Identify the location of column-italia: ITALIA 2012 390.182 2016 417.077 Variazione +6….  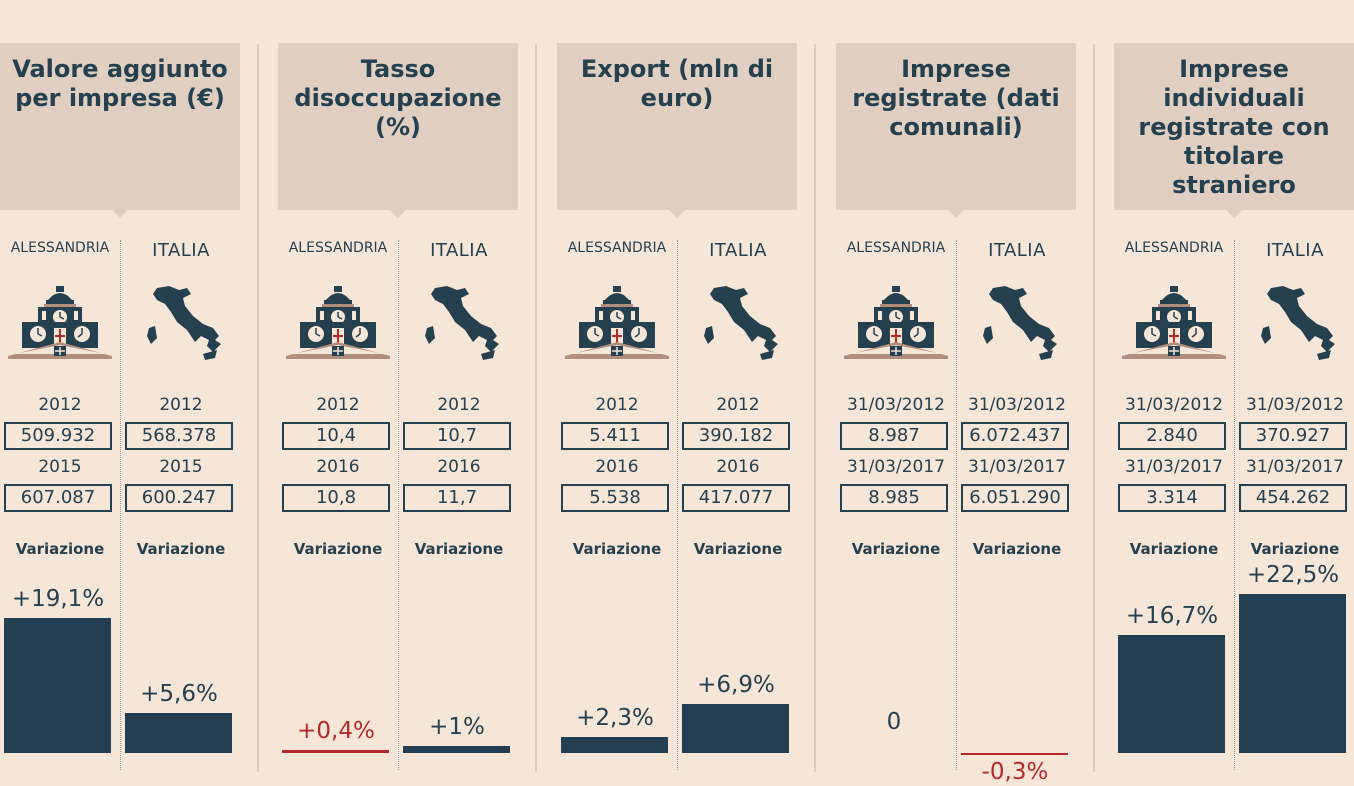
(738, 393).